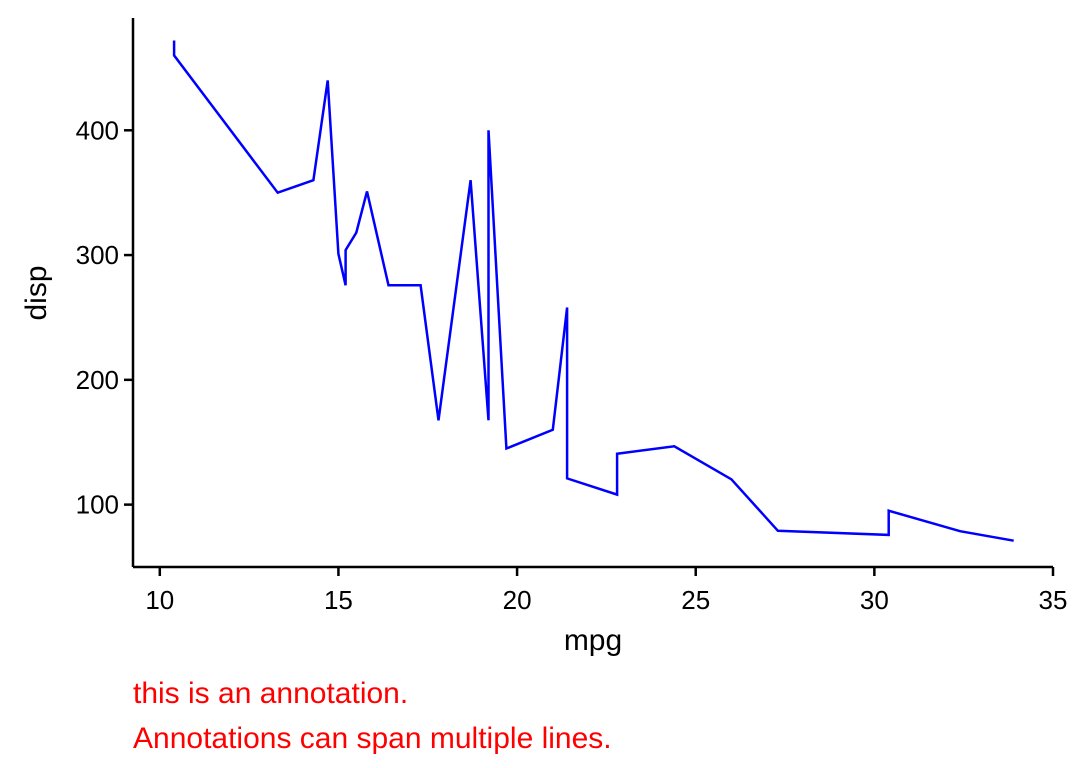  Describe the element at coordinates (97, 255) in the screenshot. I see `y-tick-label: 300` at that location.